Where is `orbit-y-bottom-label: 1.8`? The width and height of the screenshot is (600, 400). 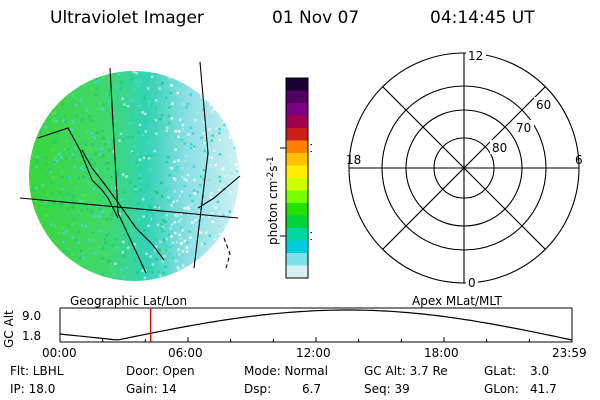
orbit-y-bottom-label: 1.8 is located at coordinates (32, 336).